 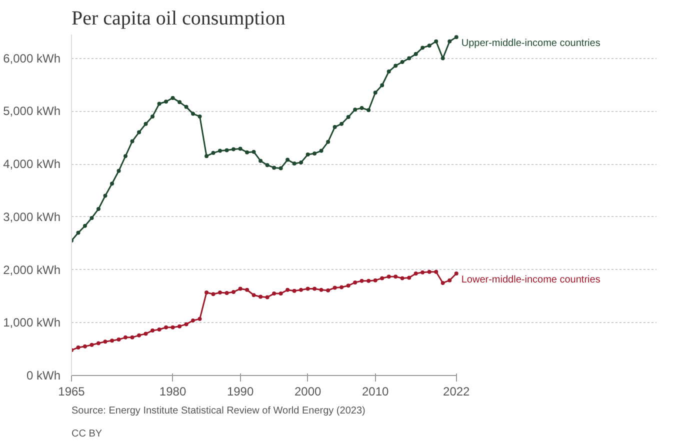 What do you see at coordinates (530, 280) in the screenshot?
I see `series-label: Lower-middle-income countries` at bounding box center [530, 280].